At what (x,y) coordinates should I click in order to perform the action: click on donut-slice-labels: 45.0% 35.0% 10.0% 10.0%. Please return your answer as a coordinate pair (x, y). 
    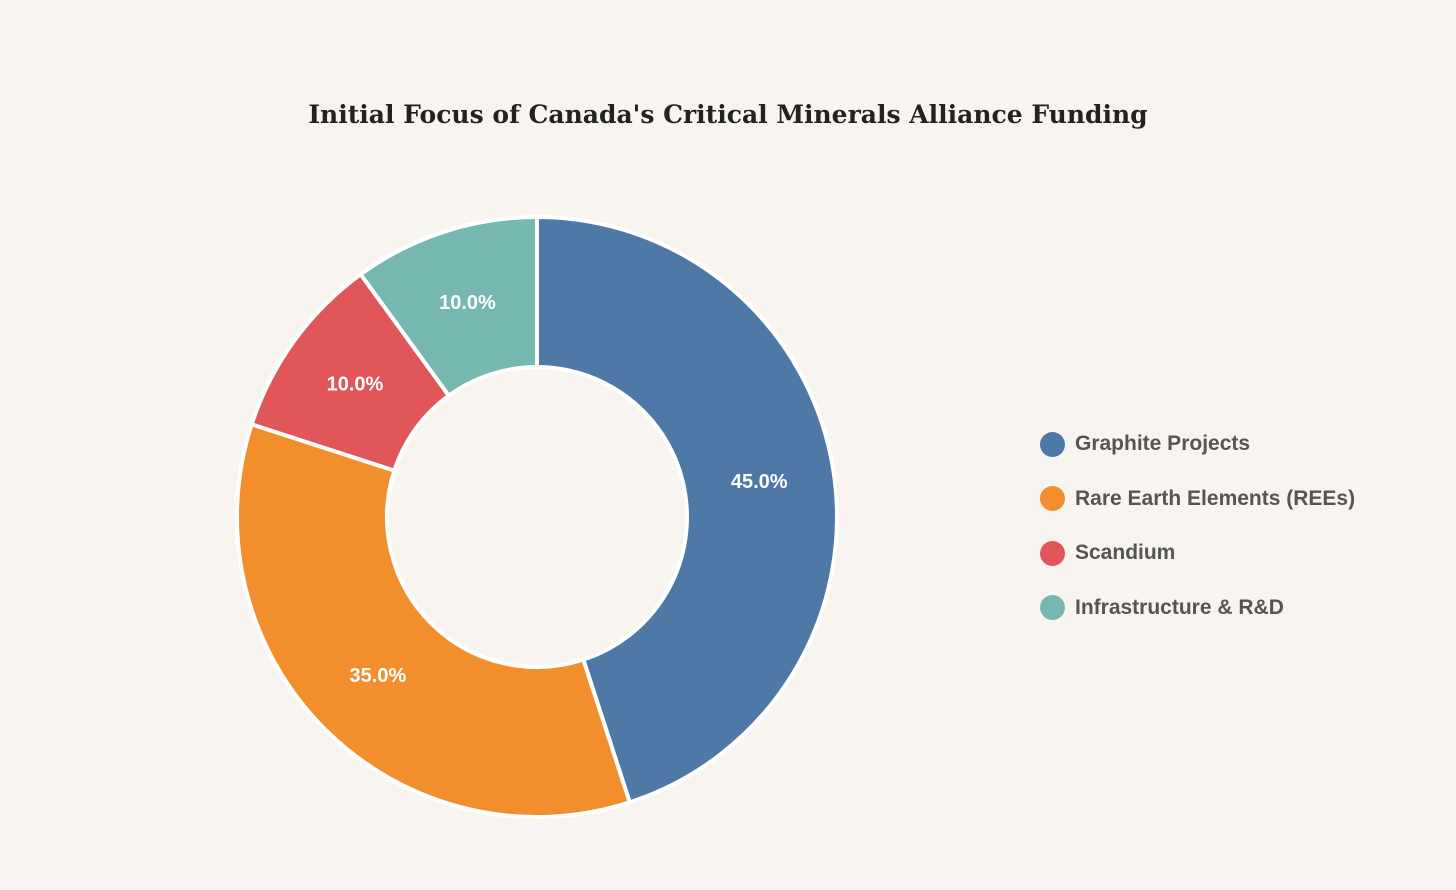
    Looking at the image, I should click on (557, 489).